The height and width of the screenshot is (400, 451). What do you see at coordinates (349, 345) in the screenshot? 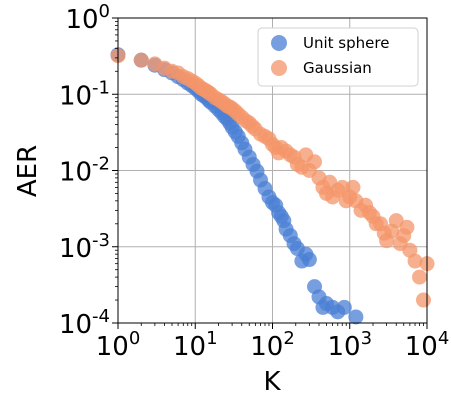
I see `x-tick-label: 103` at bounding box center [349, 345].